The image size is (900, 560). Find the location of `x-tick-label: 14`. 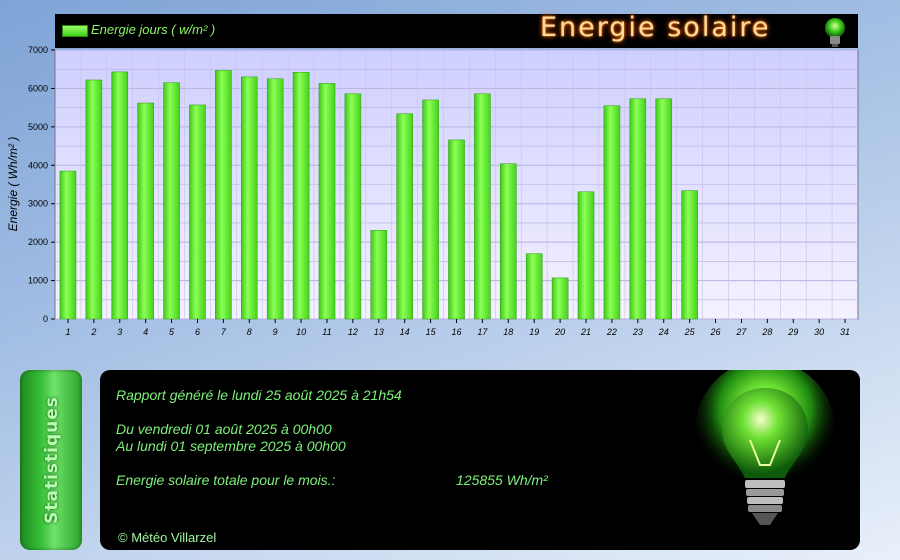

x-tick-label: 14 is located at coordinates (405, 332).